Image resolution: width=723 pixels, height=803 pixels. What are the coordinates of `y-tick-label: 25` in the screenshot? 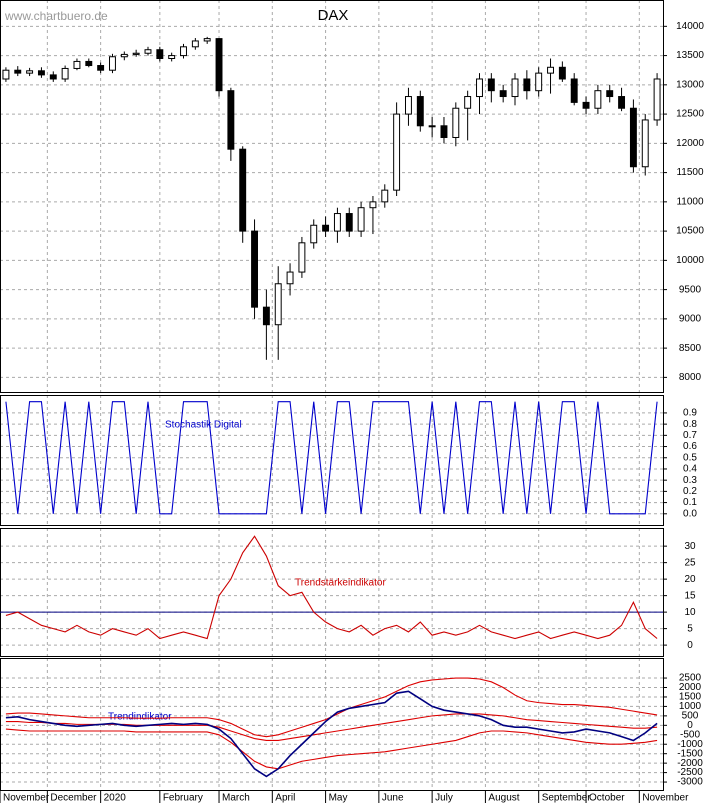 It's located at (690, 562).